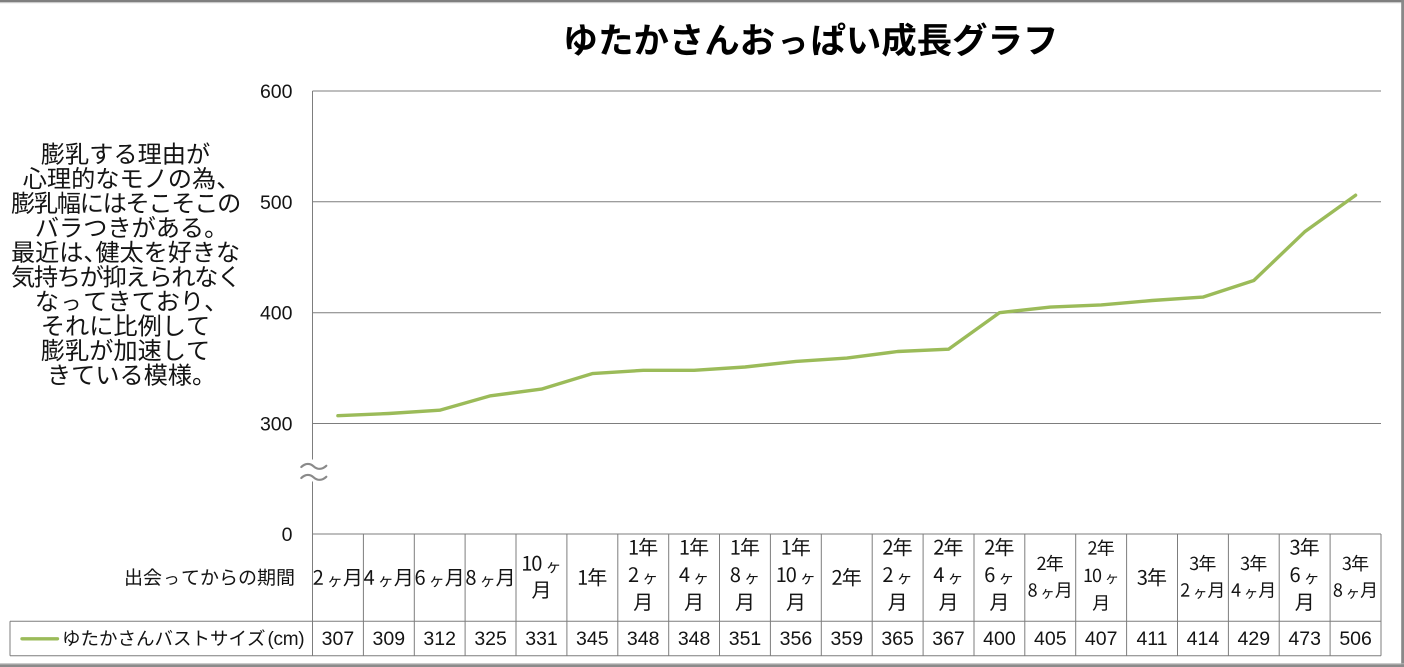 Image resolution: width=1404 pixels, height=667 pixels. Describe the element at coordinates (1050, 639) in the screenshot. I see `svg-text: 405` at that location.